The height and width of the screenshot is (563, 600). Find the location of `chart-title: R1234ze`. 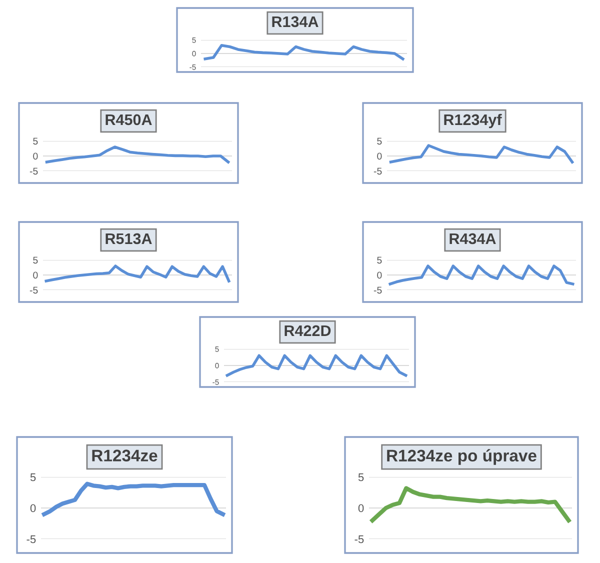

chart-title: R1234ze is located at coordinates (125, 456).